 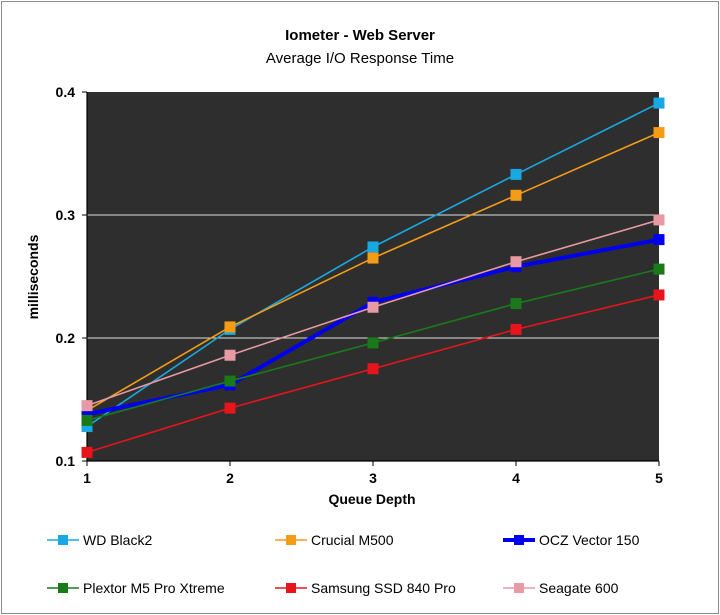 I want to click on y-tick-label: 0.1, so click(x=66, y=461).